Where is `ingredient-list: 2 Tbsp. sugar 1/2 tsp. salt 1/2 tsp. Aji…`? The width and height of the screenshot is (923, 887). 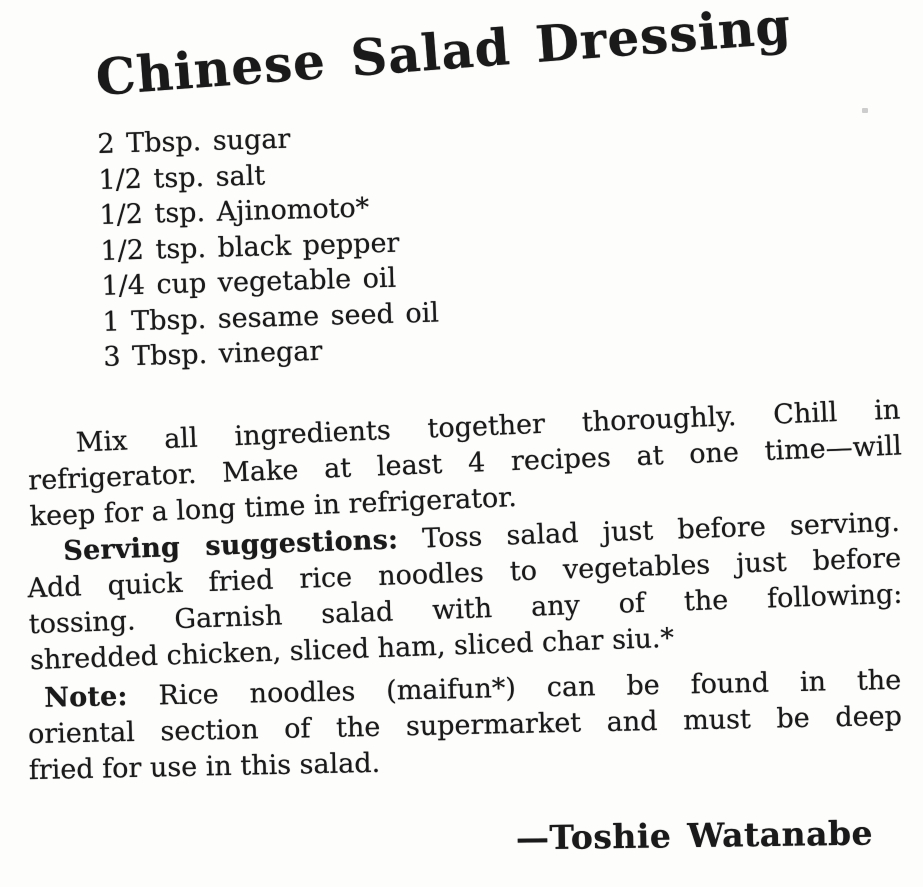
ingredient-list: 2 Tbsp. sugar 1/2 tsp. salt 1/2 tsp. Aji… is located at coordinates (268, 247).